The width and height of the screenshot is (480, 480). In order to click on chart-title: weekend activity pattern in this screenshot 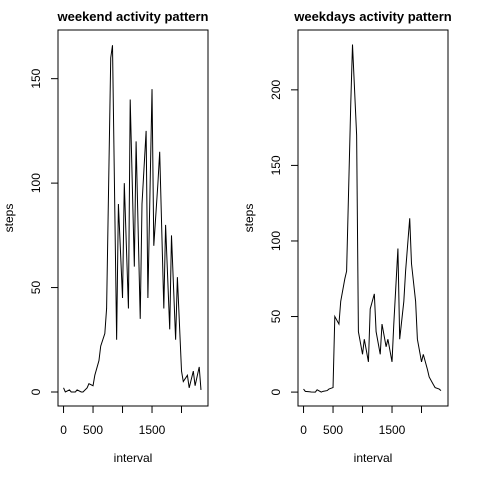, I will do `click(133, 16)`.